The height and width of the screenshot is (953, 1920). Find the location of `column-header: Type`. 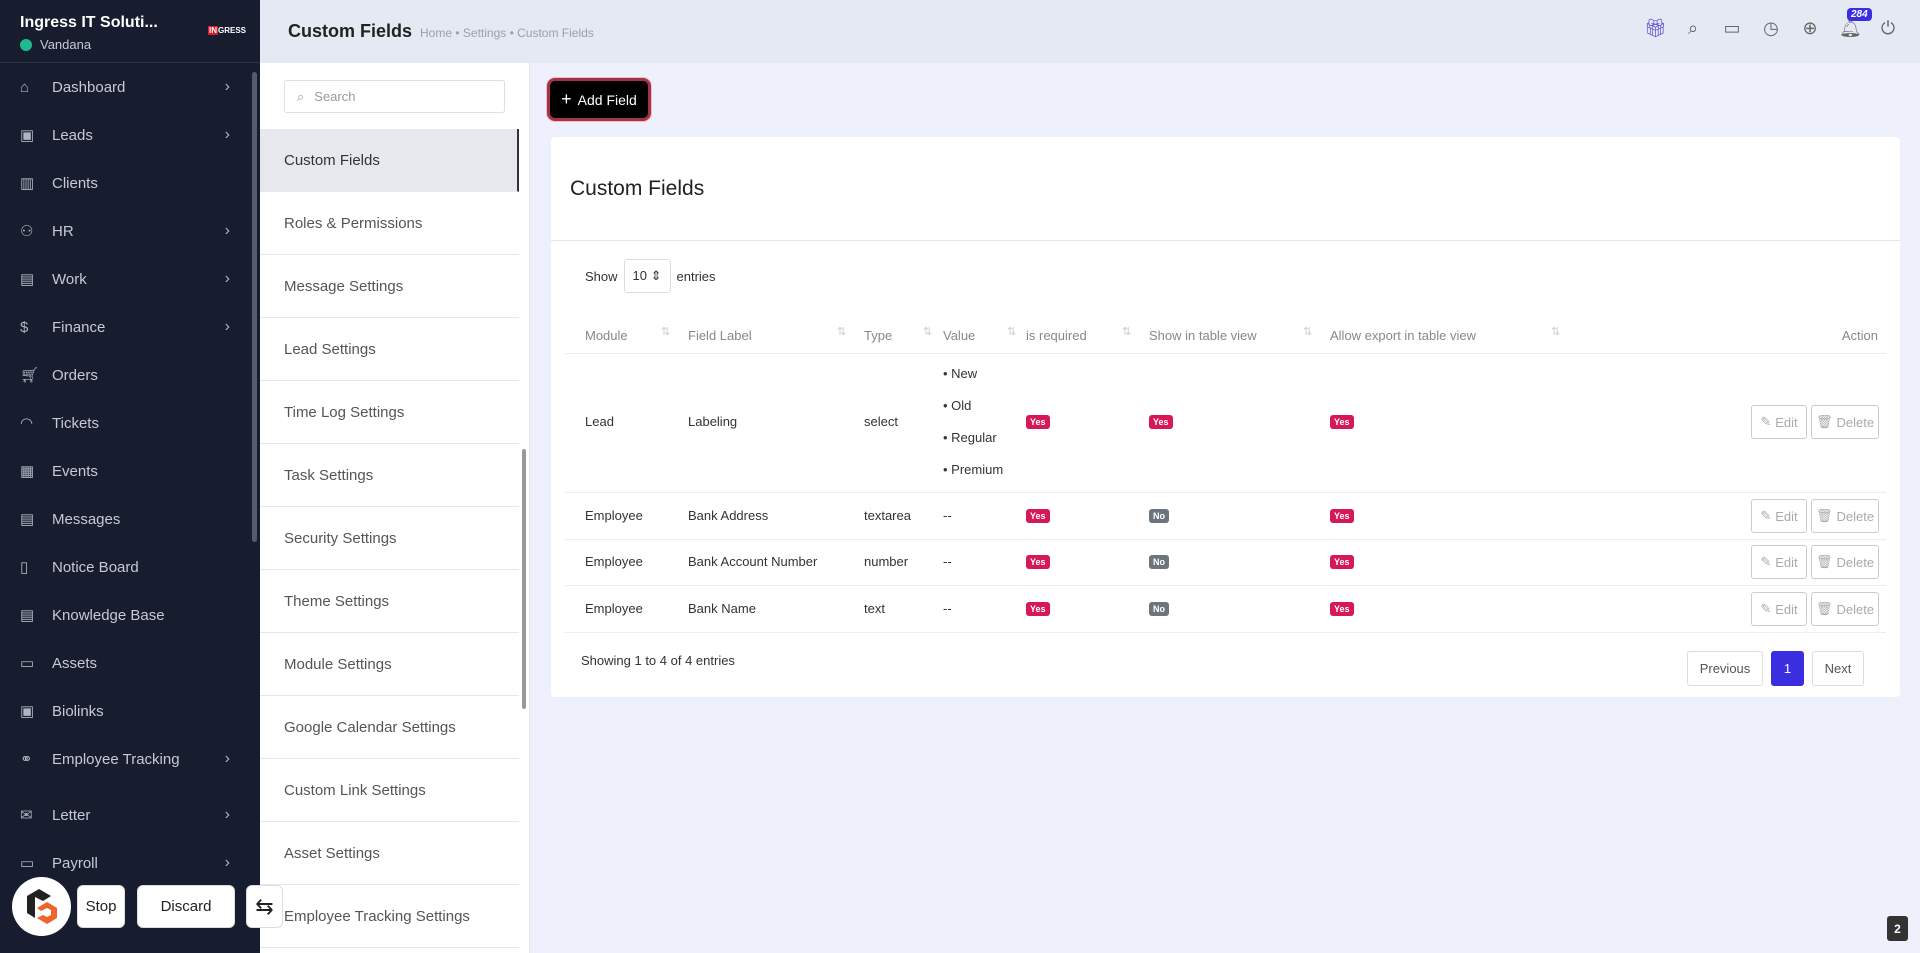

column-header: Type is located at coordinates (878, 335).